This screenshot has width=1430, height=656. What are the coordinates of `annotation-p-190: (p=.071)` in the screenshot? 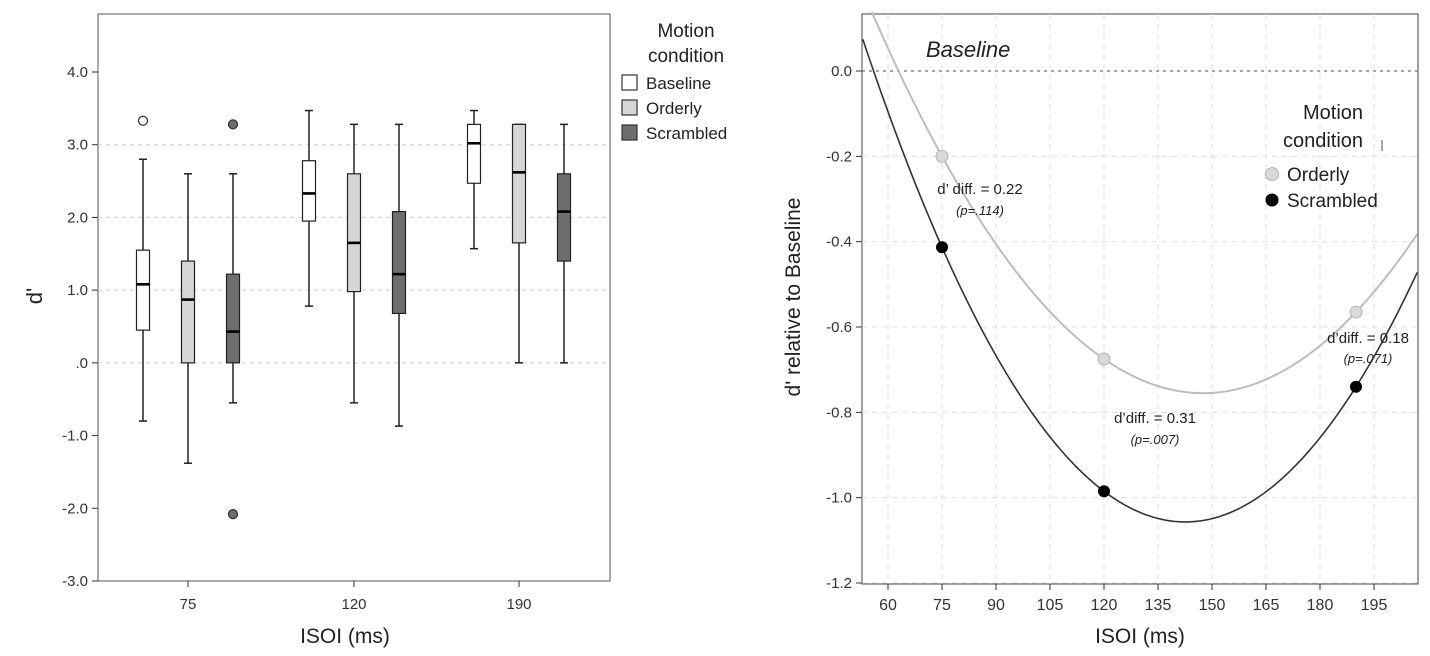 It's located at (1368, 358).